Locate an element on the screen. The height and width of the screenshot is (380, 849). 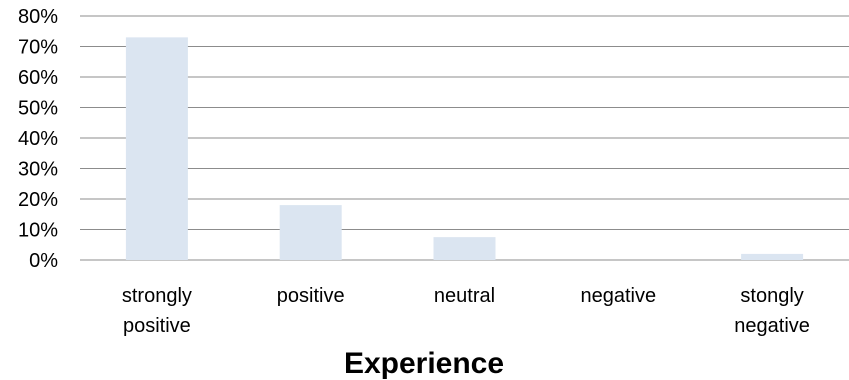
x-category-label: strongly positive is located at coordinates (157, 311).